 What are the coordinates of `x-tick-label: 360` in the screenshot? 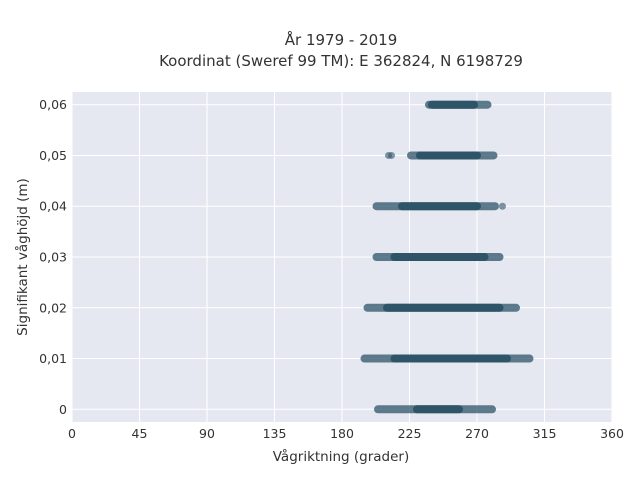 It's located at (612, 433).